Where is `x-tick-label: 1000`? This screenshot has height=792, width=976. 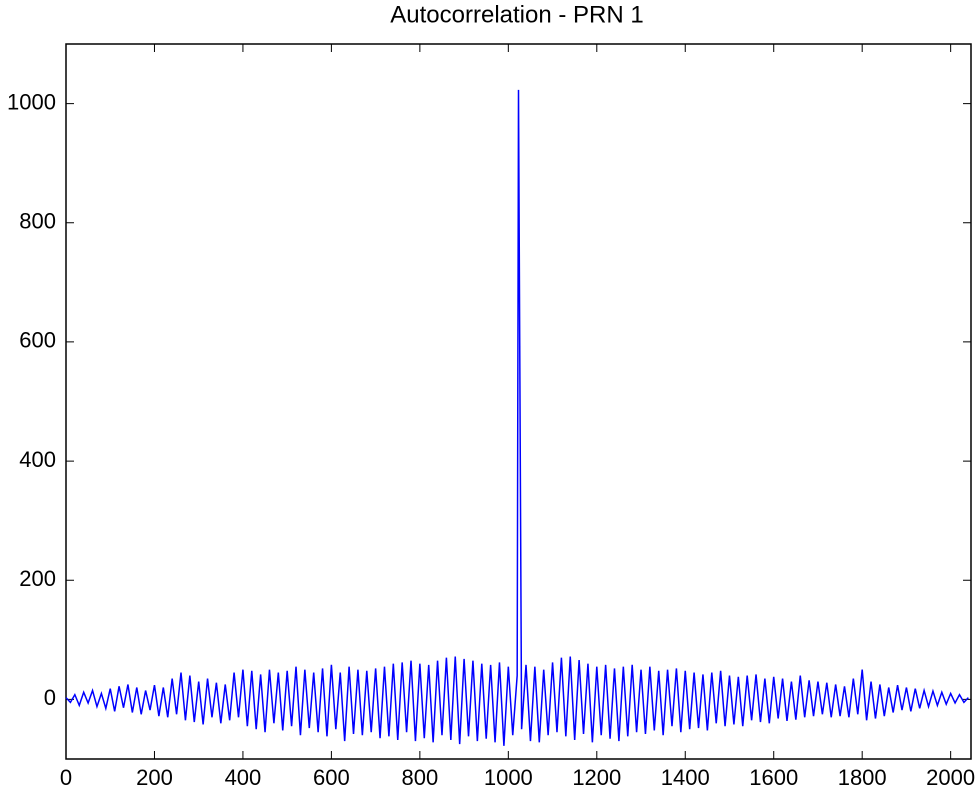 x-tick-label: 1000 is located at coordinates (508, 777).